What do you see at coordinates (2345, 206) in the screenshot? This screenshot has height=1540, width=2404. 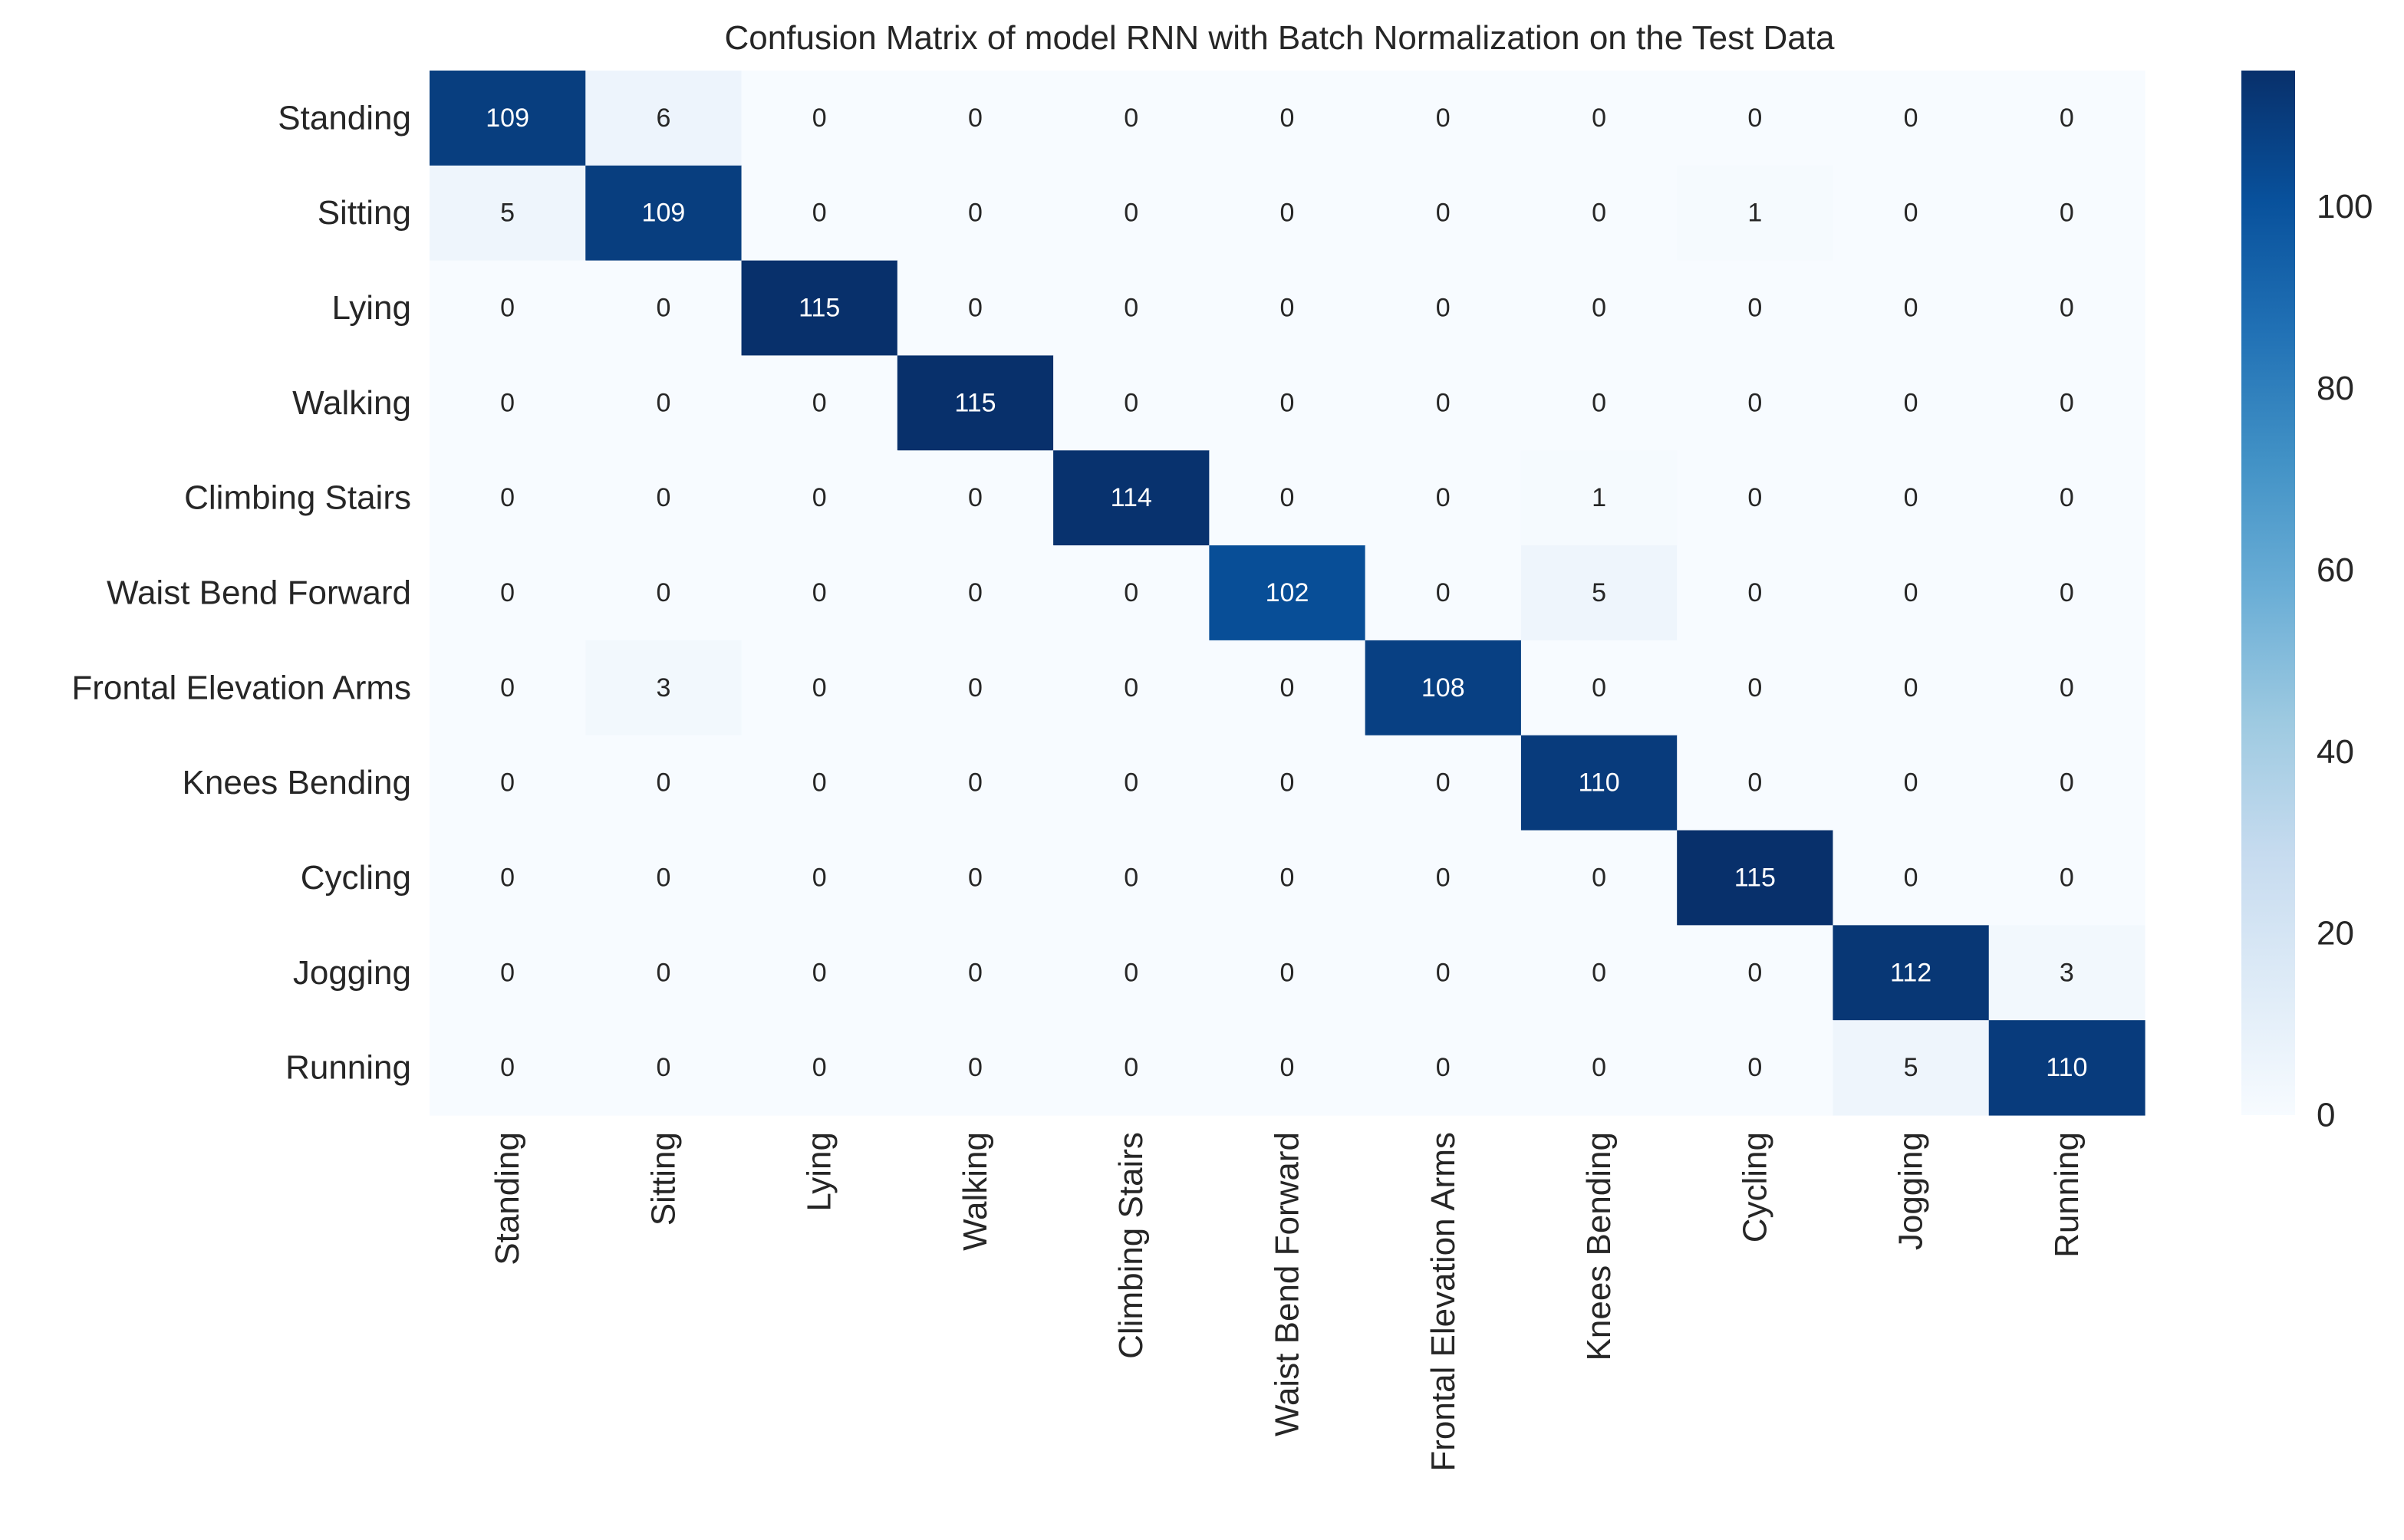 I see `colorbar-tick-label: 100` at bounding box center [2345, 206].